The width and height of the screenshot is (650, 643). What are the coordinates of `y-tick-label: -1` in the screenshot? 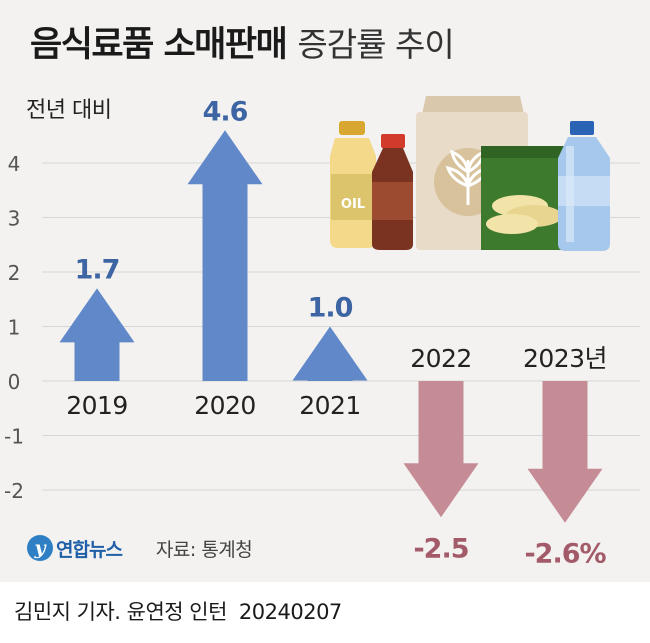 It's located at (14, 437).